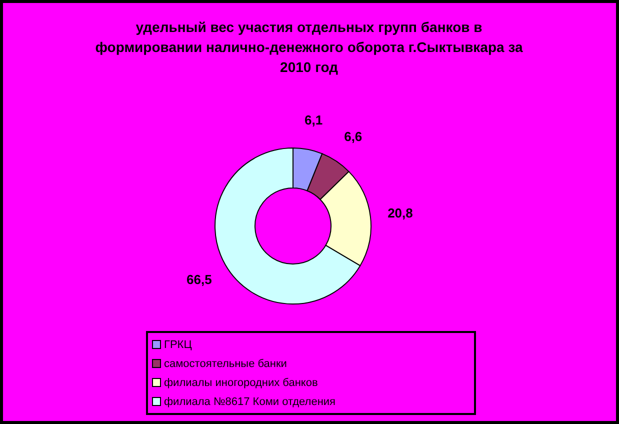 The width and height of the screenshot is (619, 424). Describe the element at coordinates (400, 213) in the screenshot. I see `data-label: 20,8` at that location.